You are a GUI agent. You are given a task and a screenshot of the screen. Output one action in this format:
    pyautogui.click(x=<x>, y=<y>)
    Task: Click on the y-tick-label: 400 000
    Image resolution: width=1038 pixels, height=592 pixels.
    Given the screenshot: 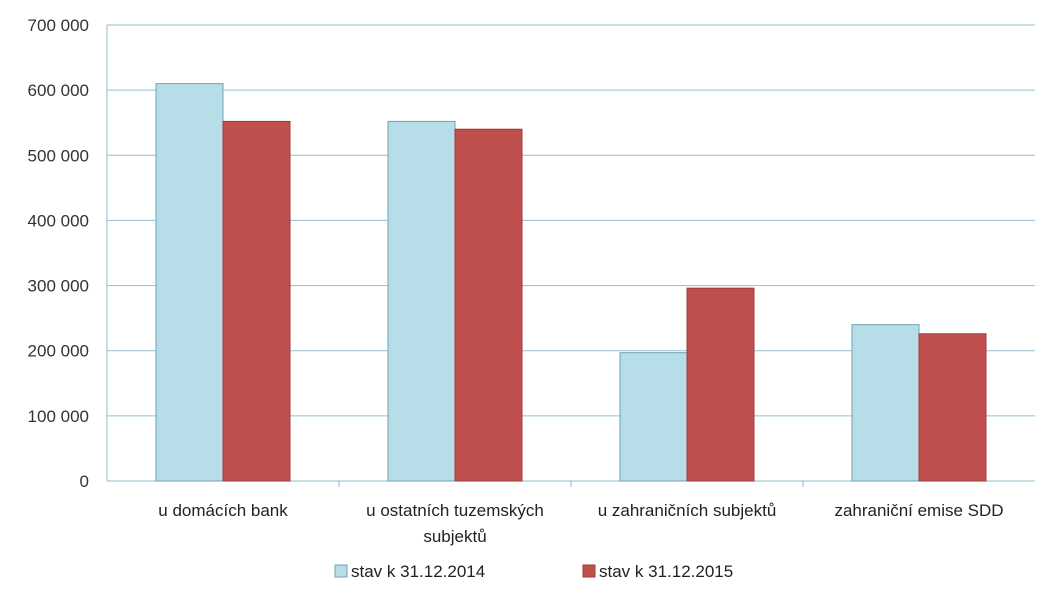 What is the action you would take?
    pyautogui.click(x=58, y=220)
    